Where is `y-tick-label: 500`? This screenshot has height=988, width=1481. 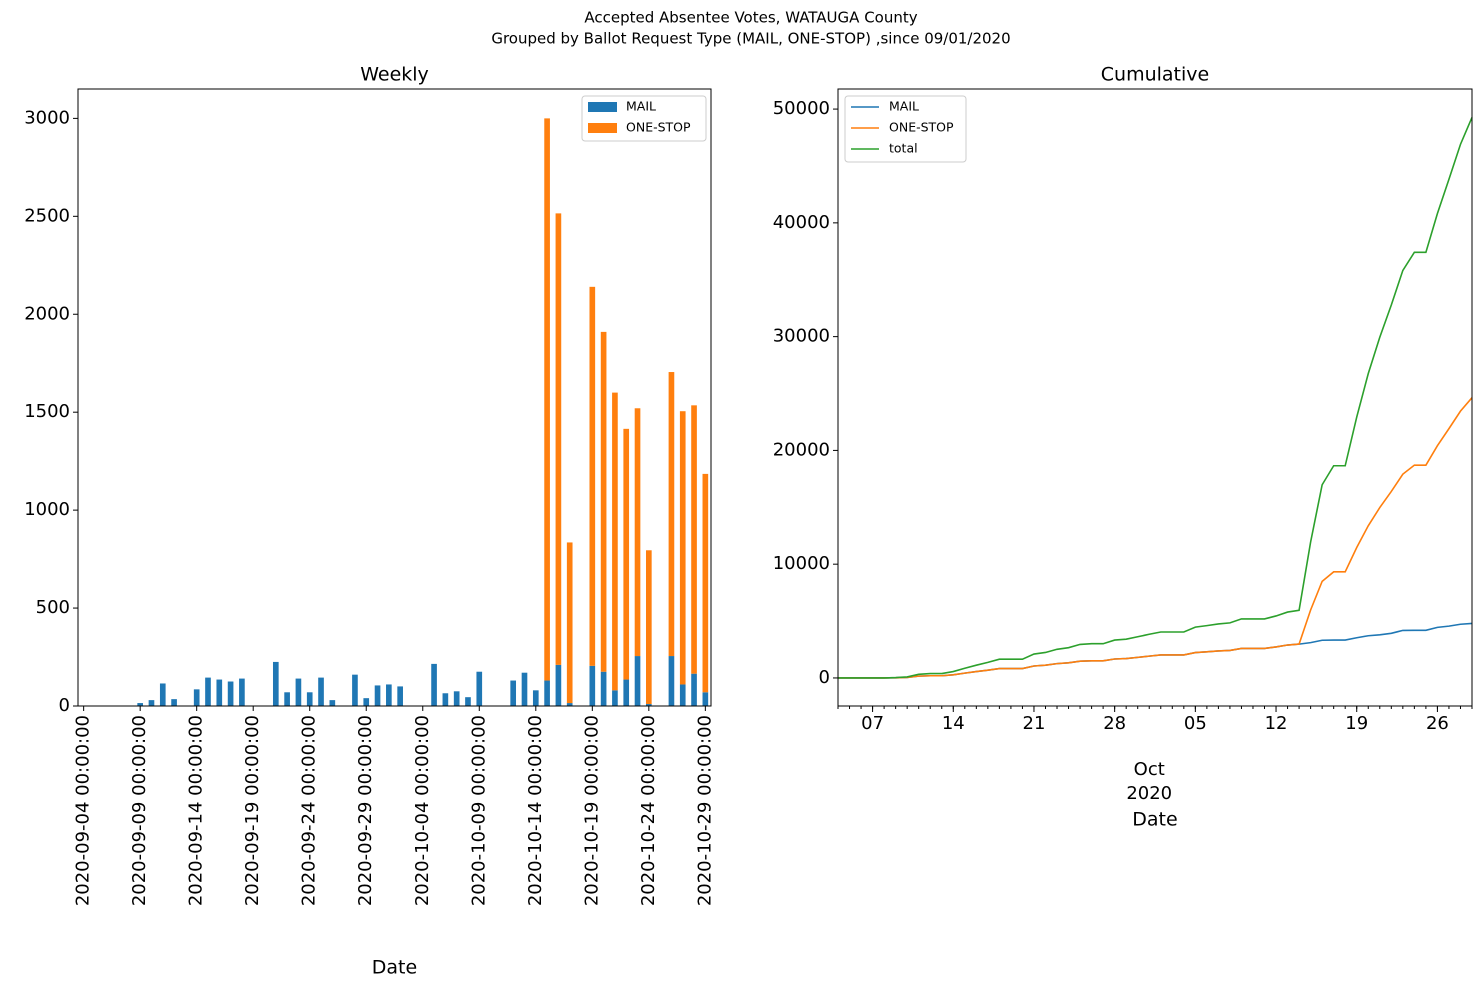 y-tick-label: 500 is located at coordinates (53, 607).